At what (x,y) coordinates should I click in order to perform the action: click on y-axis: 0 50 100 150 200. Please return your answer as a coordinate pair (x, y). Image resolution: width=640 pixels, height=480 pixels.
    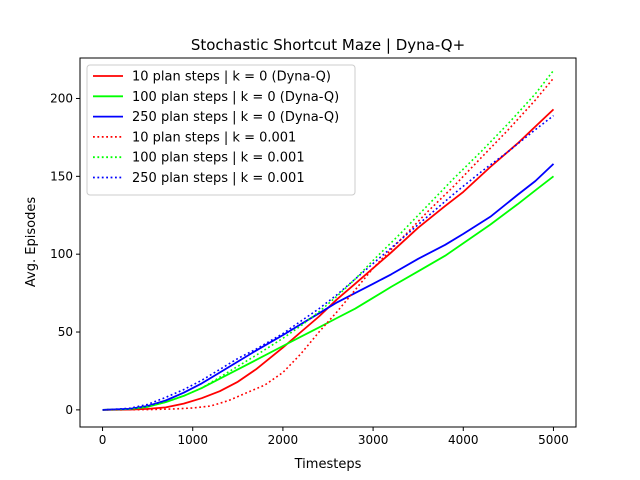
    Looking at the image, I should click on (65, 254).